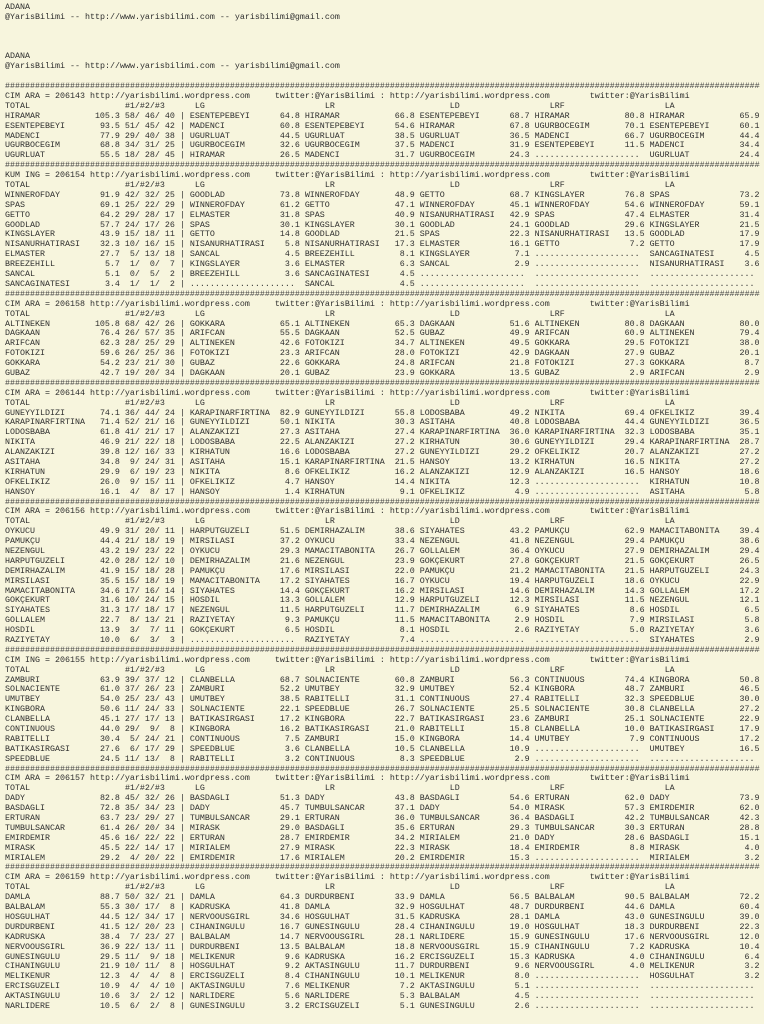 Image resolution: width=764 pixels, height=1024 pixels. I want to click on cell-ld: ASITAHA 40.8, so click(475, 423).